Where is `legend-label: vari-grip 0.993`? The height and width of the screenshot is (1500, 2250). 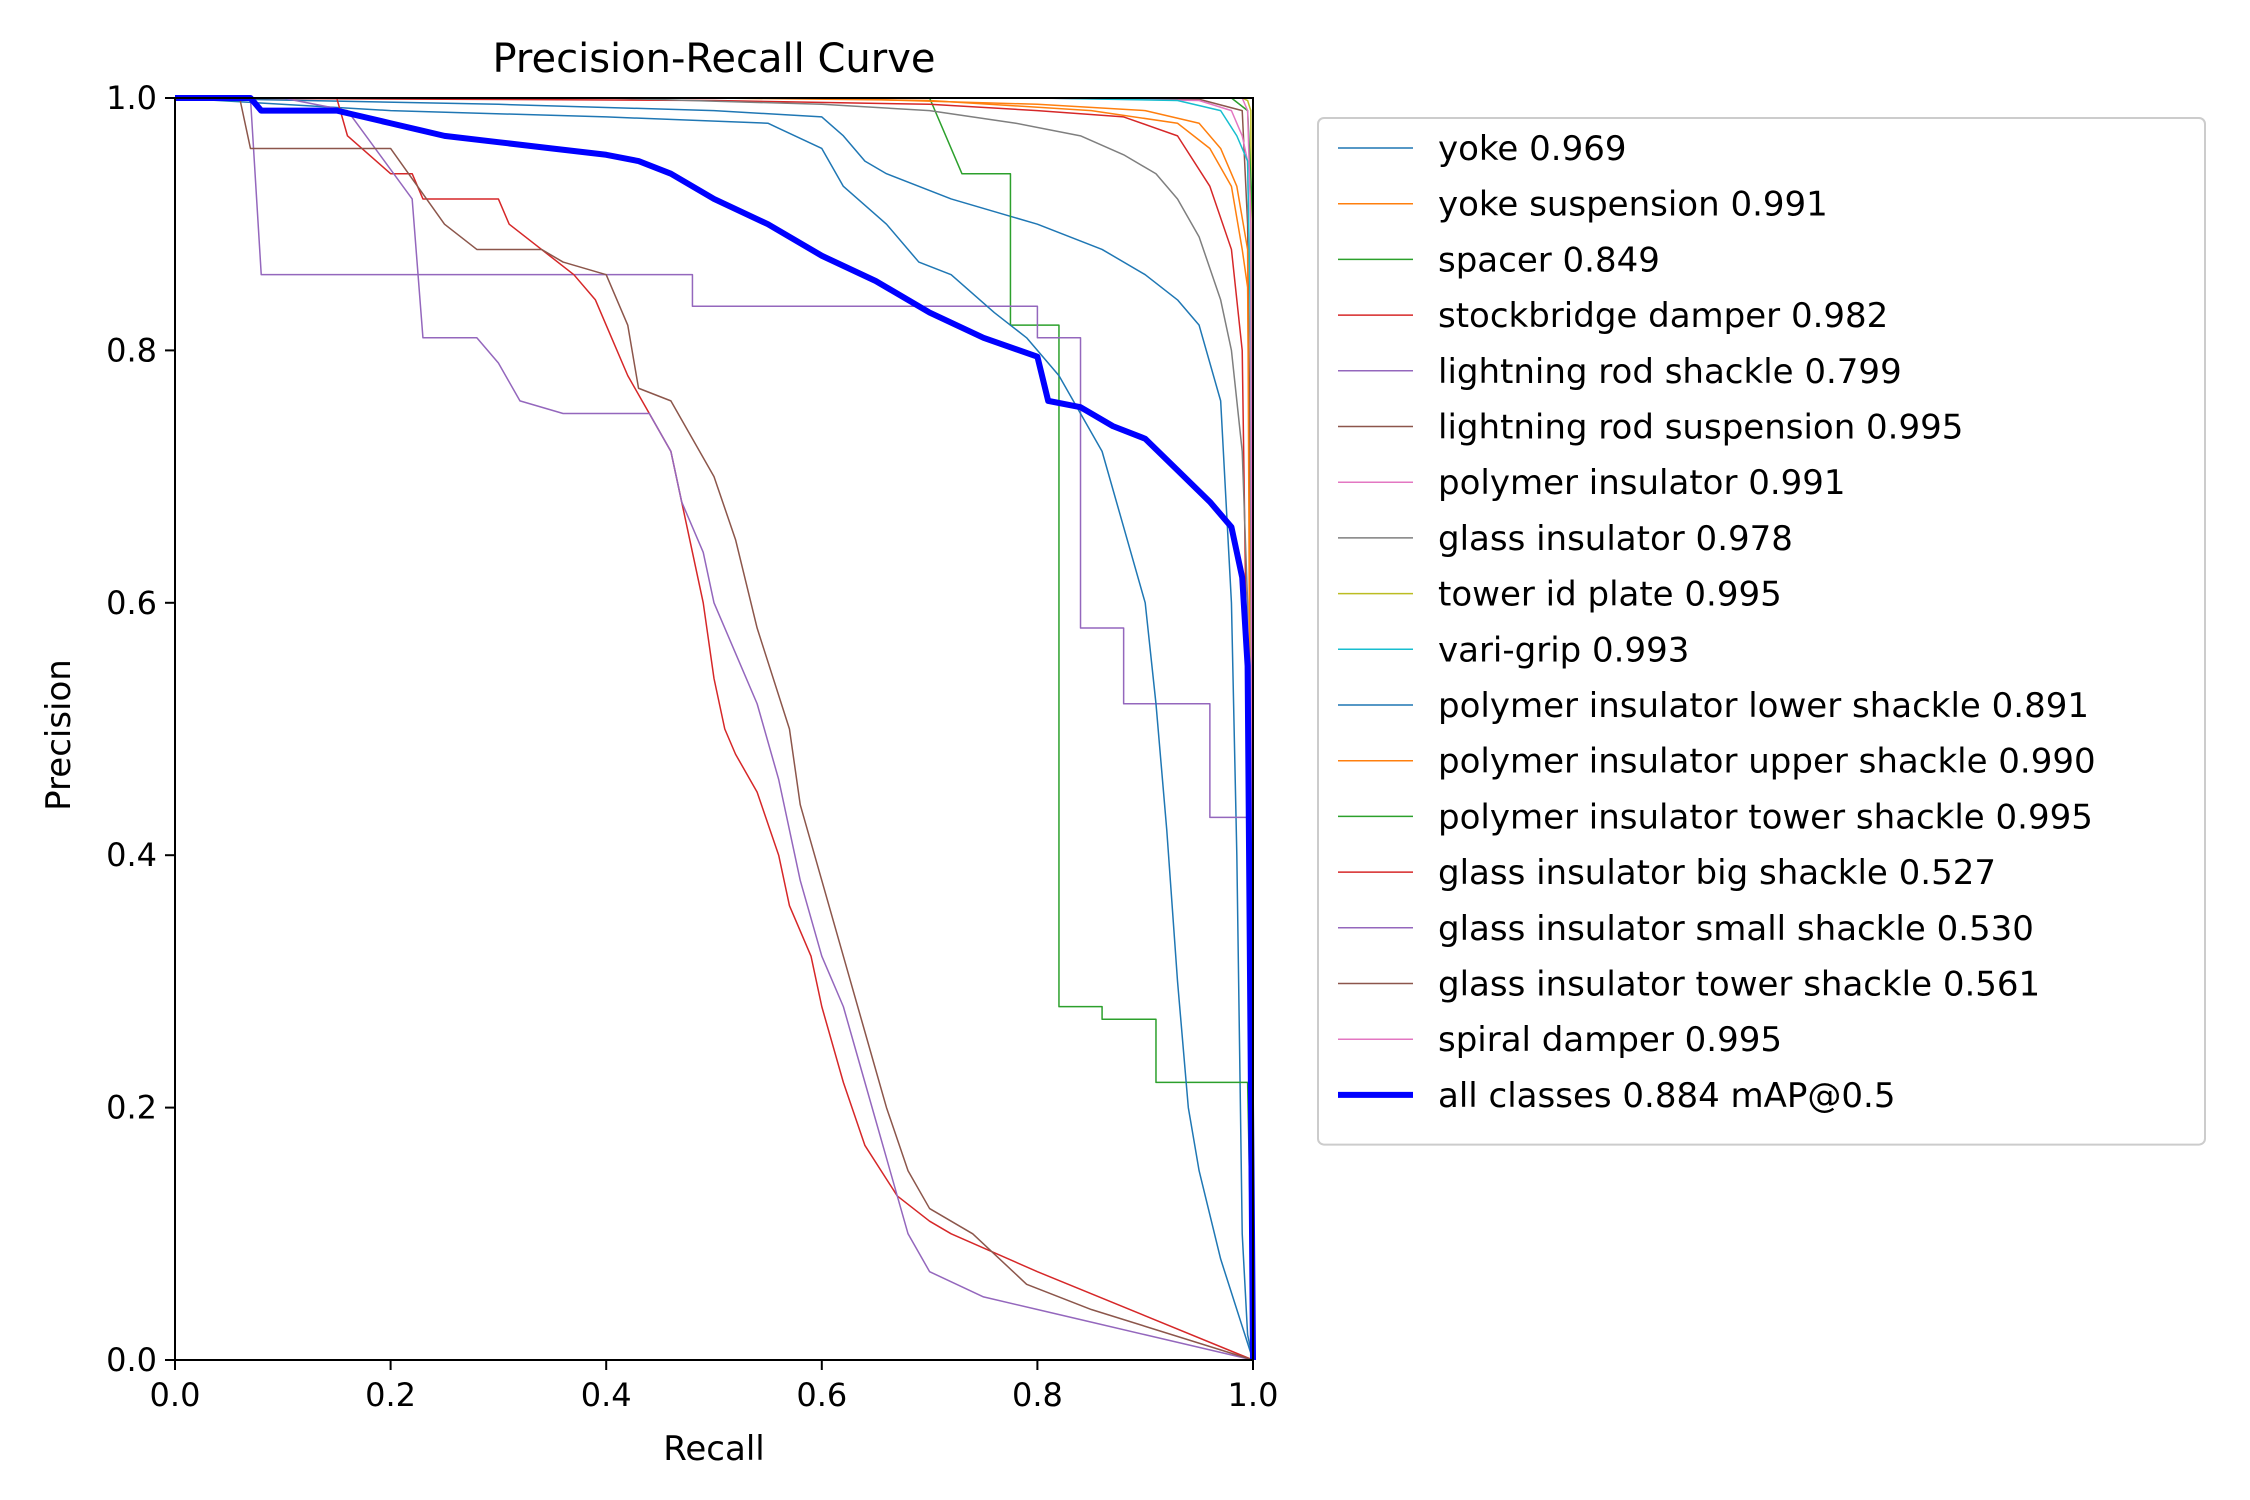 legend-label: vari-grip 0.993 is located at coordinates (1563, 650).